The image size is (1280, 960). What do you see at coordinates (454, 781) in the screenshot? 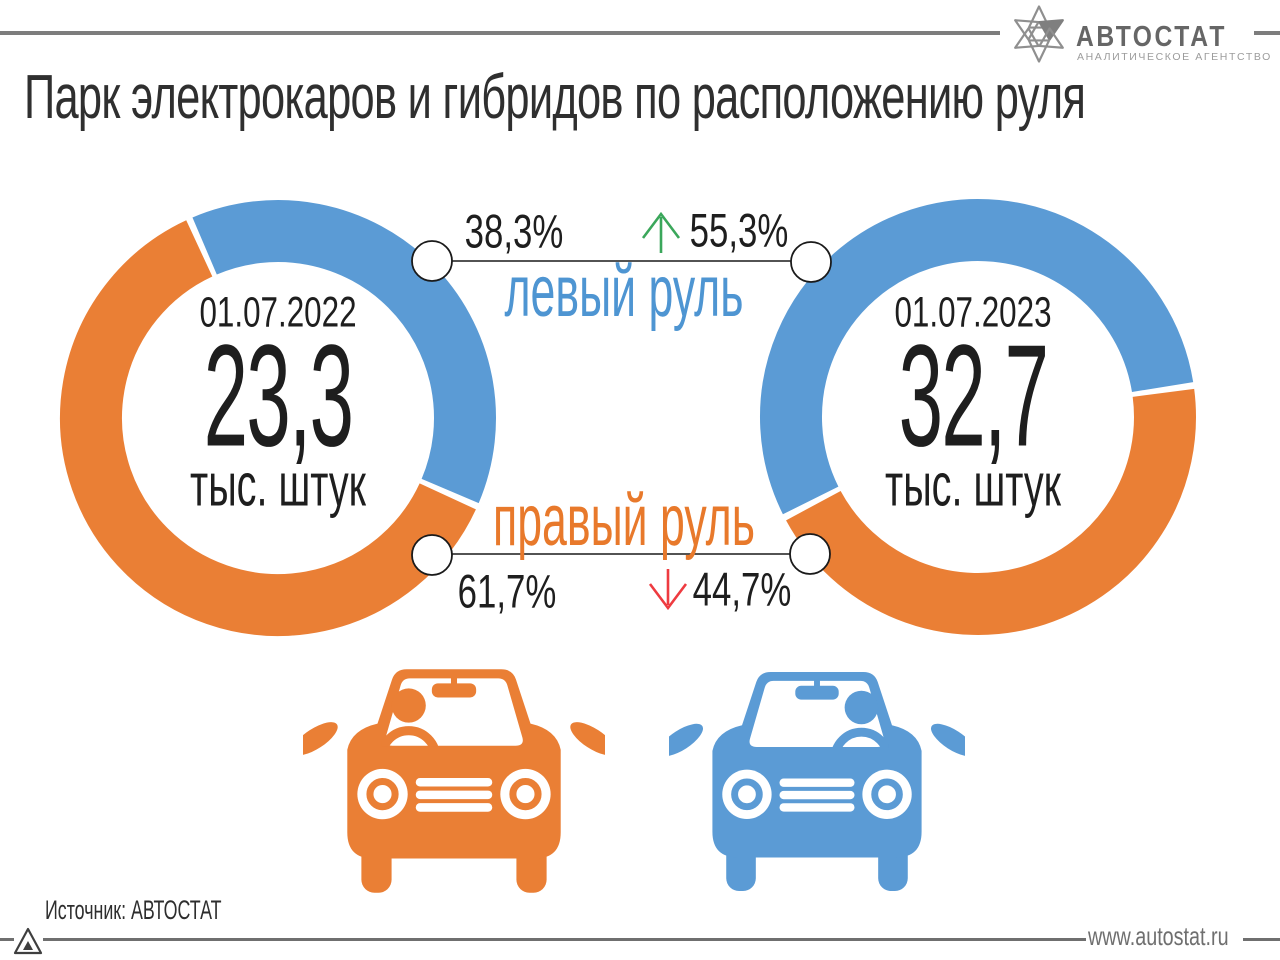
I see `right-wheel-car-icon` at bounding box center [454, 781].